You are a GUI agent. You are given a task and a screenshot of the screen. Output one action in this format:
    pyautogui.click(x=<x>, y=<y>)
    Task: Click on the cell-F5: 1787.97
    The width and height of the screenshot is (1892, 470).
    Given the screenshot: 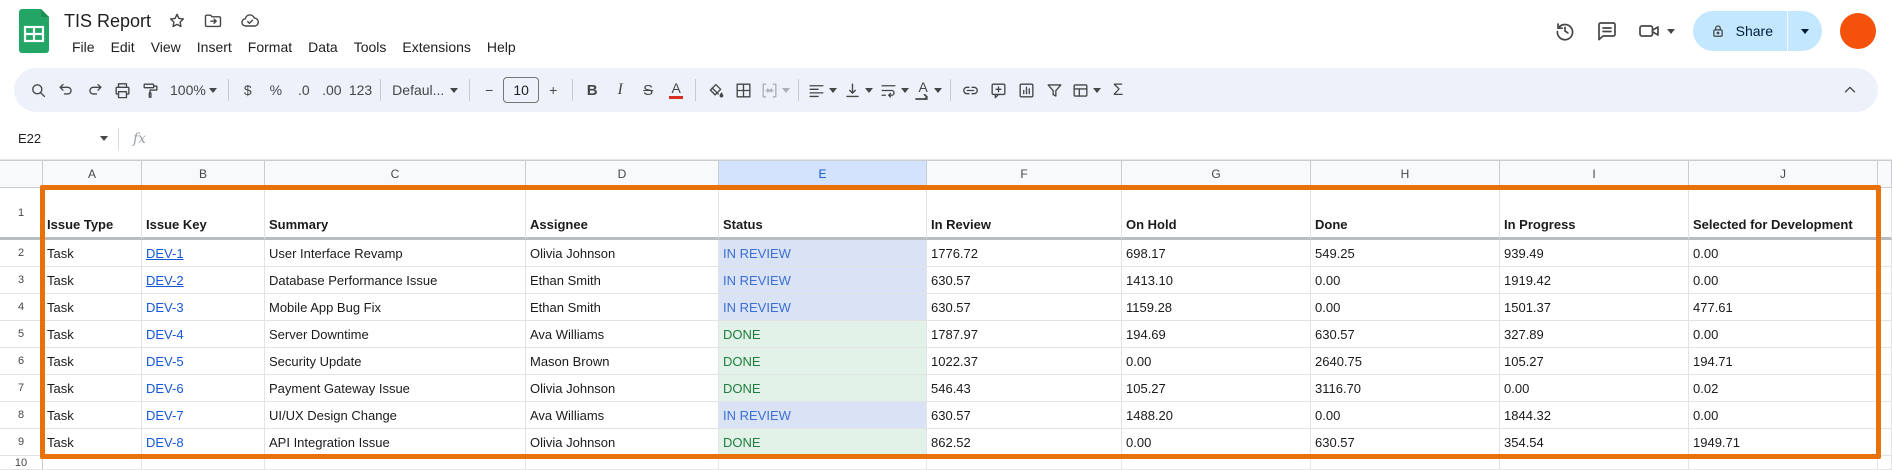 What is the action you would take?
    pyautogui.click(x=1024, y=334)
    